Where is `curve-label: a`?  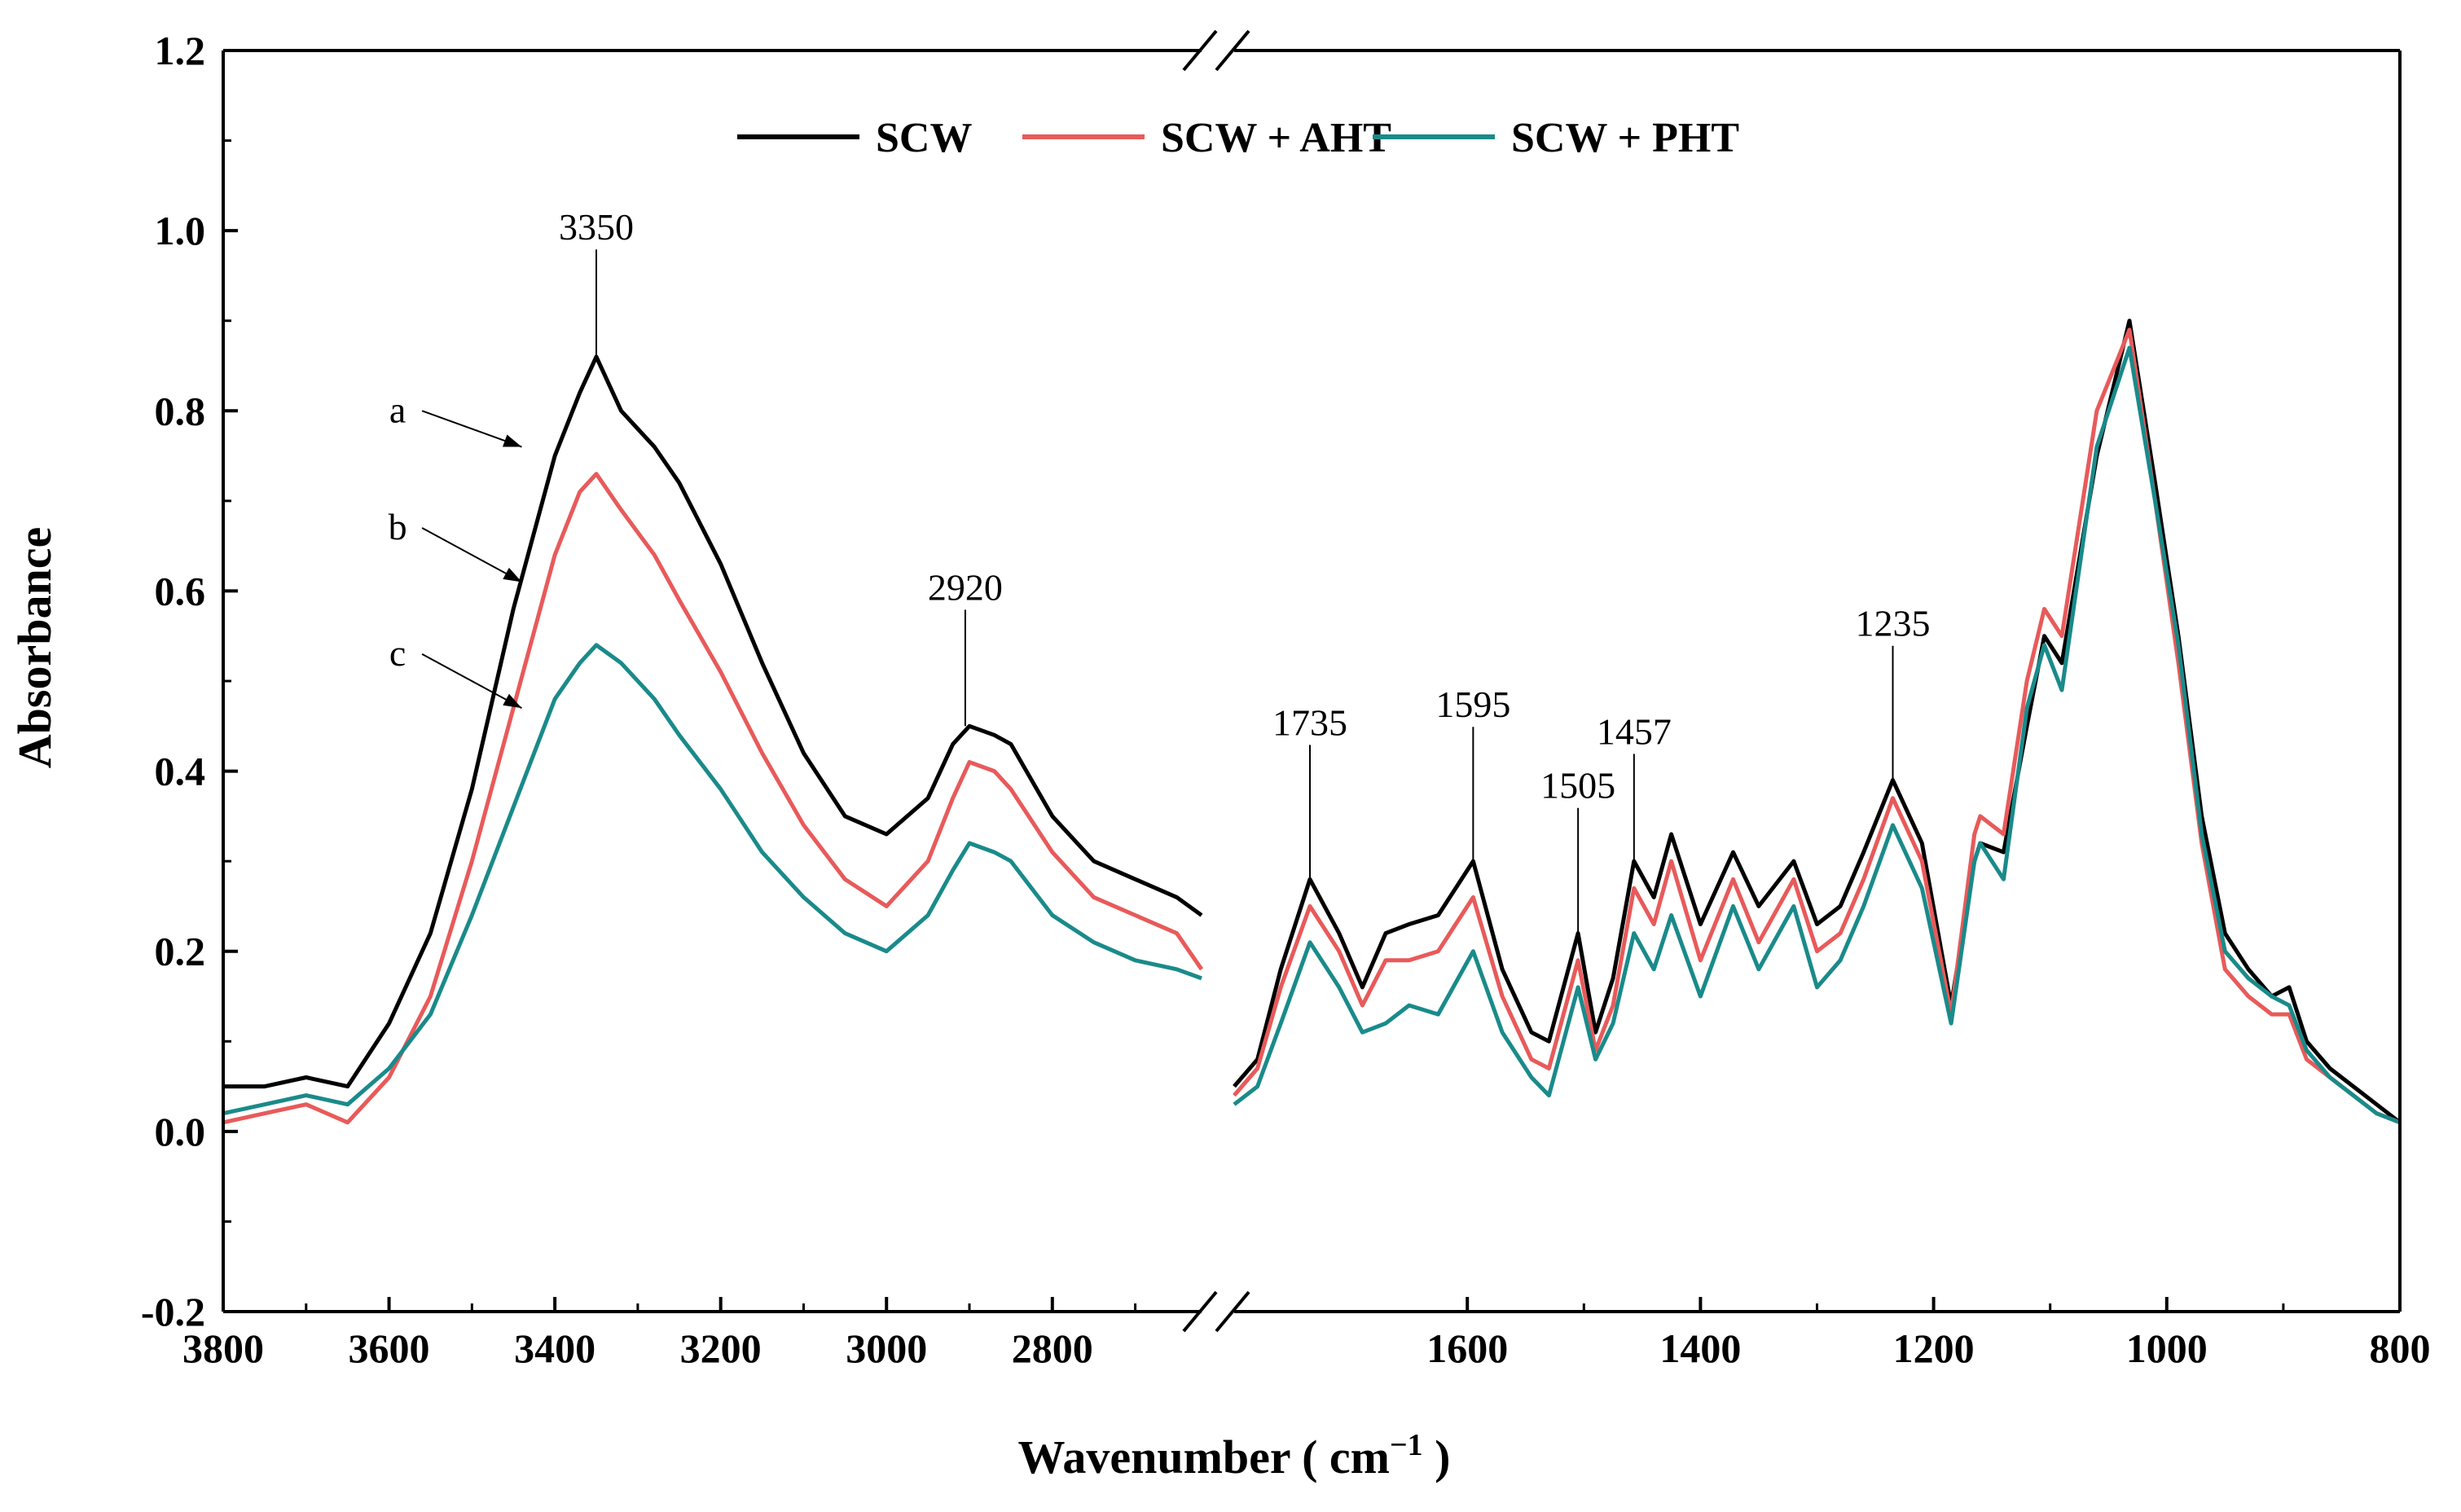
curve-label: a is located at coordinates (397, 409).